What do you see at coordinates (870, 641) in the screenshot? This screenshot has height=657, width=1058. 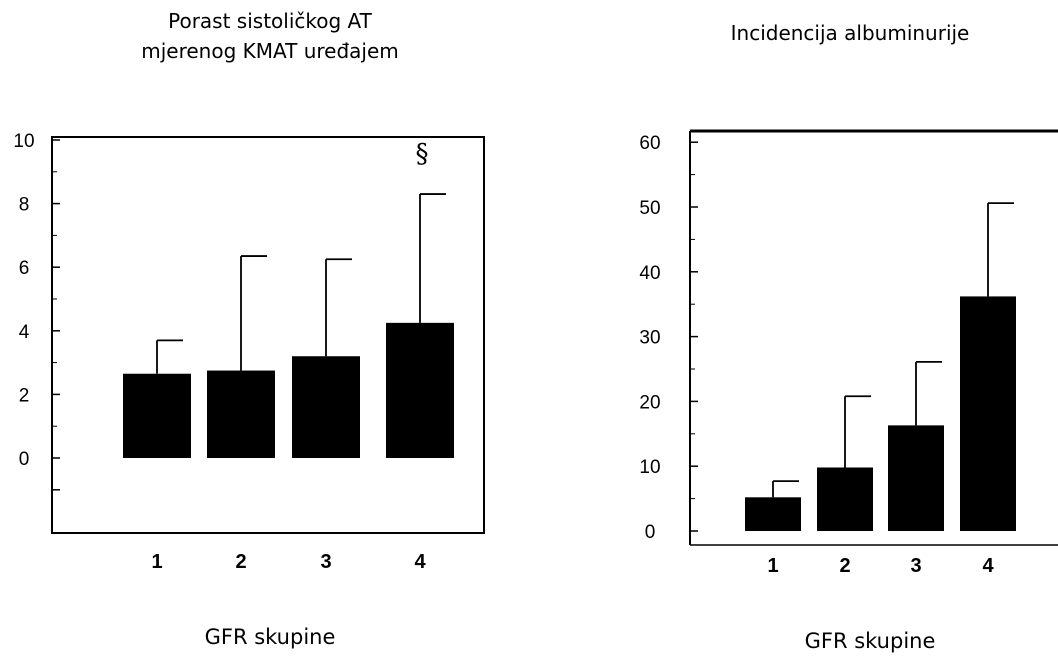 I see `chart2-x-axis-title: GFR skupine` at bounding box center [870, 641].